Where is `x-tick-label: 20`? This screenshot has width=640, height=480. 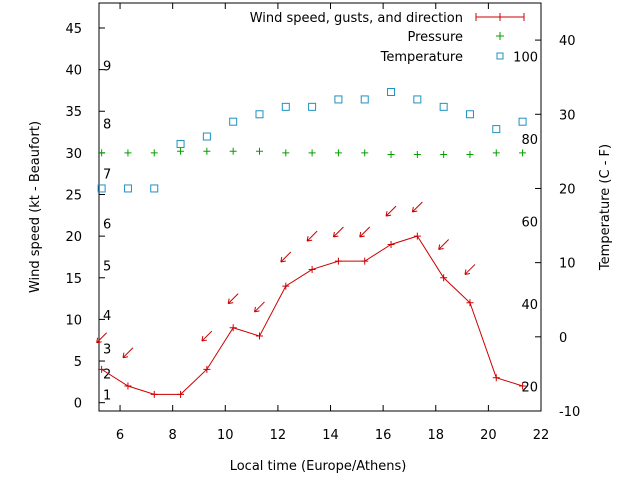 x-tick-label: 20 is located at coordinates (488, 435).